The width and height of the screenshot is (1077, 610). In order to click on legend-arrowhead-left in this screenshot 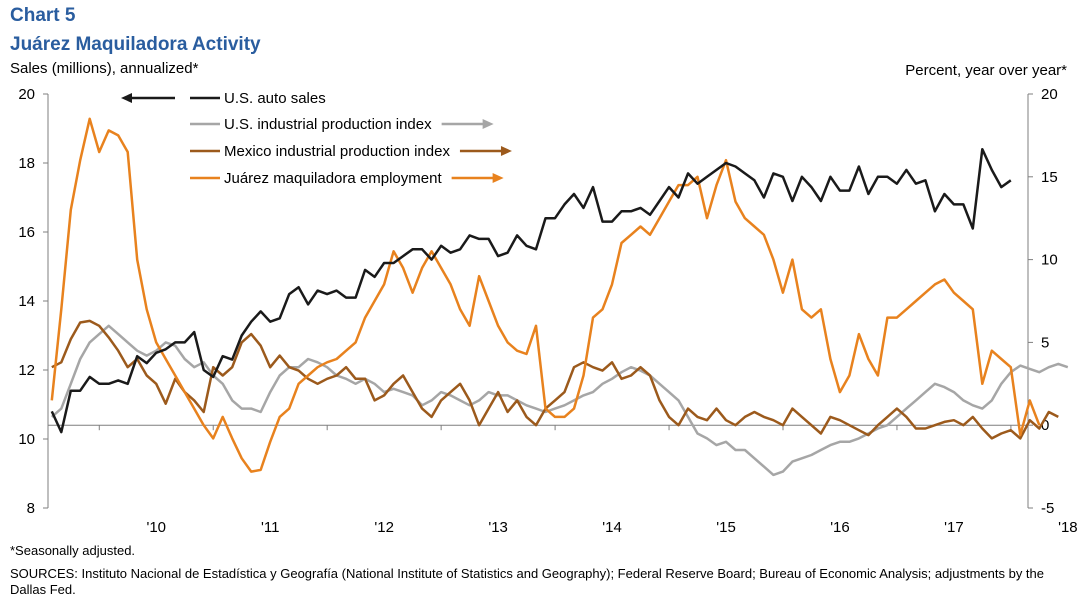, I will do `click(126, 98)`.